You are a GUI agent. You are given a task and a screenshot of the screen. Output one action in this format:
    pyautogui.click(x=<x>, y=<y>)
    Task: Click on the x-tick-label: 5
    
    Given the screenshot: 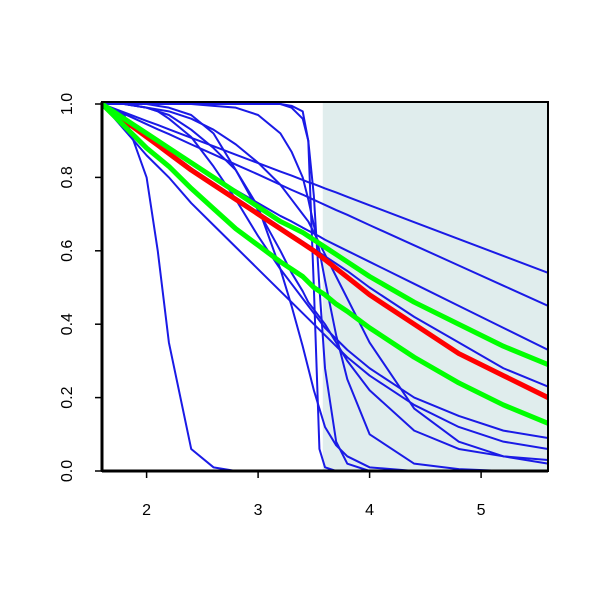 What is the action you would take?
    pyautogui.click(x=481, y=510)
    